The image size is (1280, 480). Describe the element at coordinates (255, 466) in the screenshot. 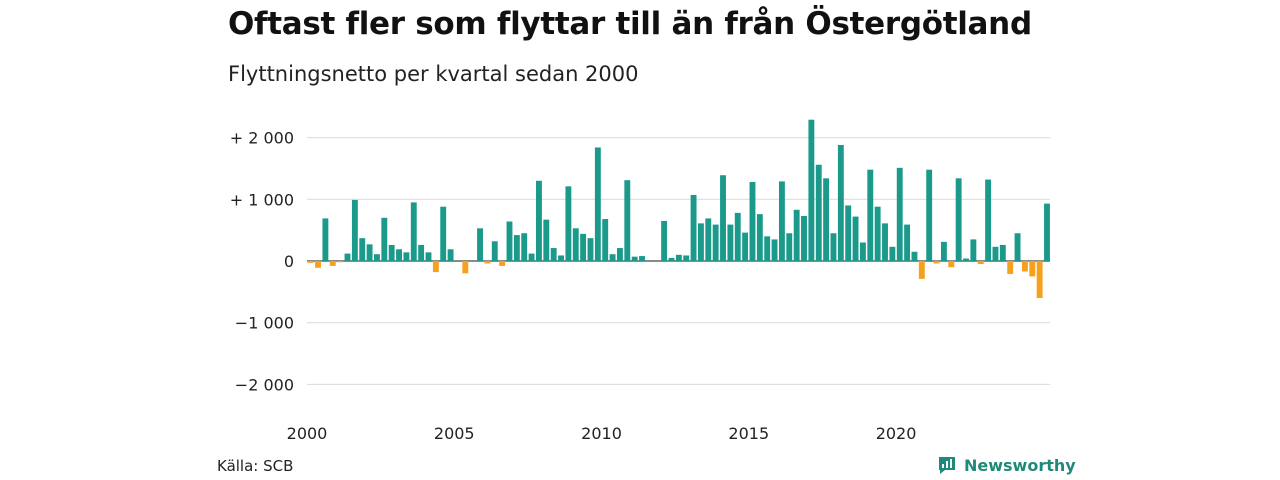

I see `source-note: Källa: SCB` at that location.